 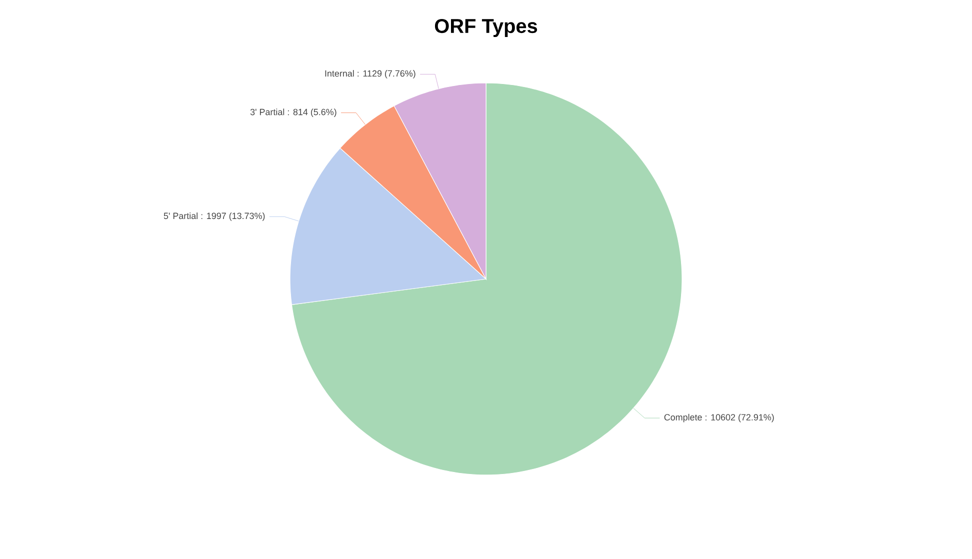 What do you see at coordinates (267, 112) in the screenshot?
I see `slice-label: 3' Partial` at bounding box center [267, 112].